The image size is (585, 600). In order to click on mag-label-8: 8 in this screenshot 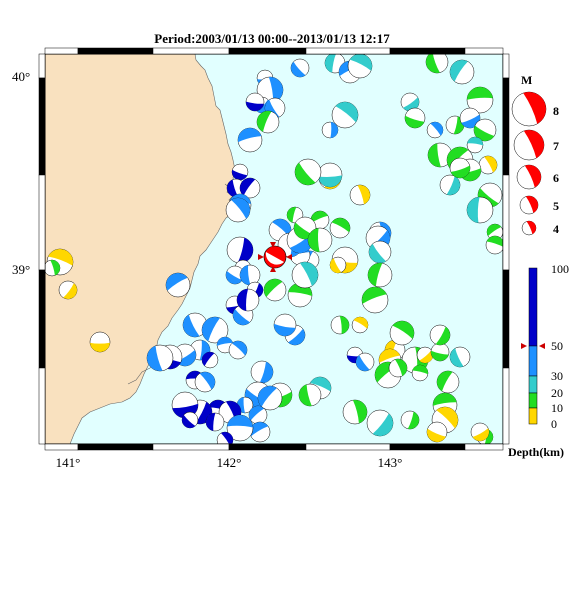, I will do `click(556, 111)`.